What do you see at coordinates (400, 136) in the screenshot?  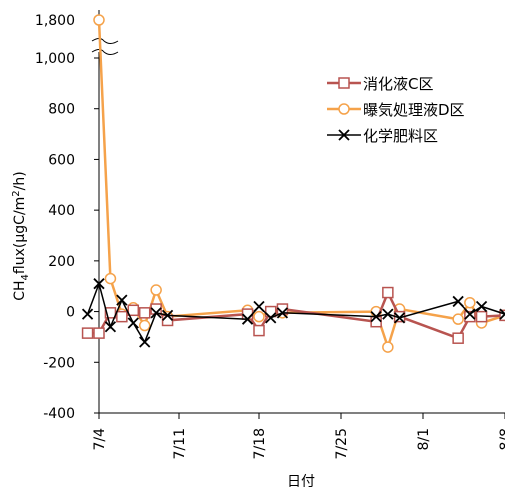 I see `legend-label: 化学肥料区` at bounding box center [400, 136].